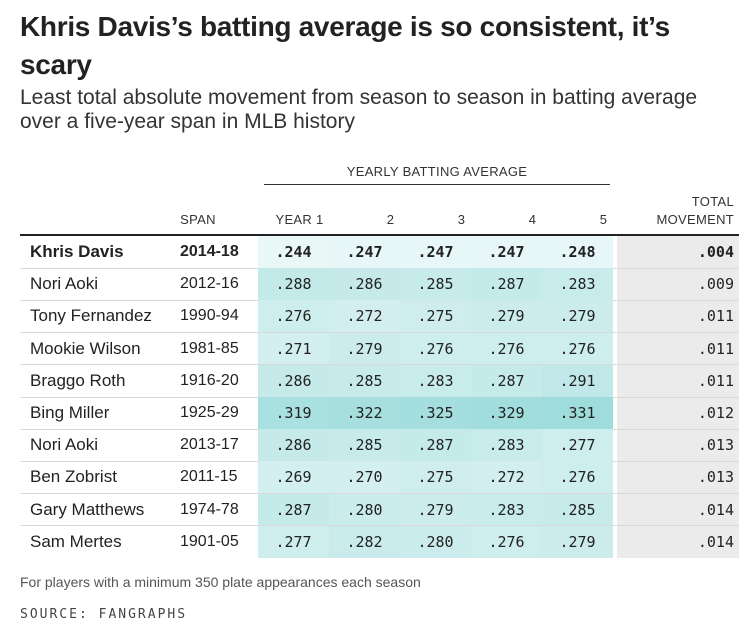  What do you see at coordinates (364, 413) in the screenshot?
I see `batting-average-cell: .322` at bounding box center [364, 413].